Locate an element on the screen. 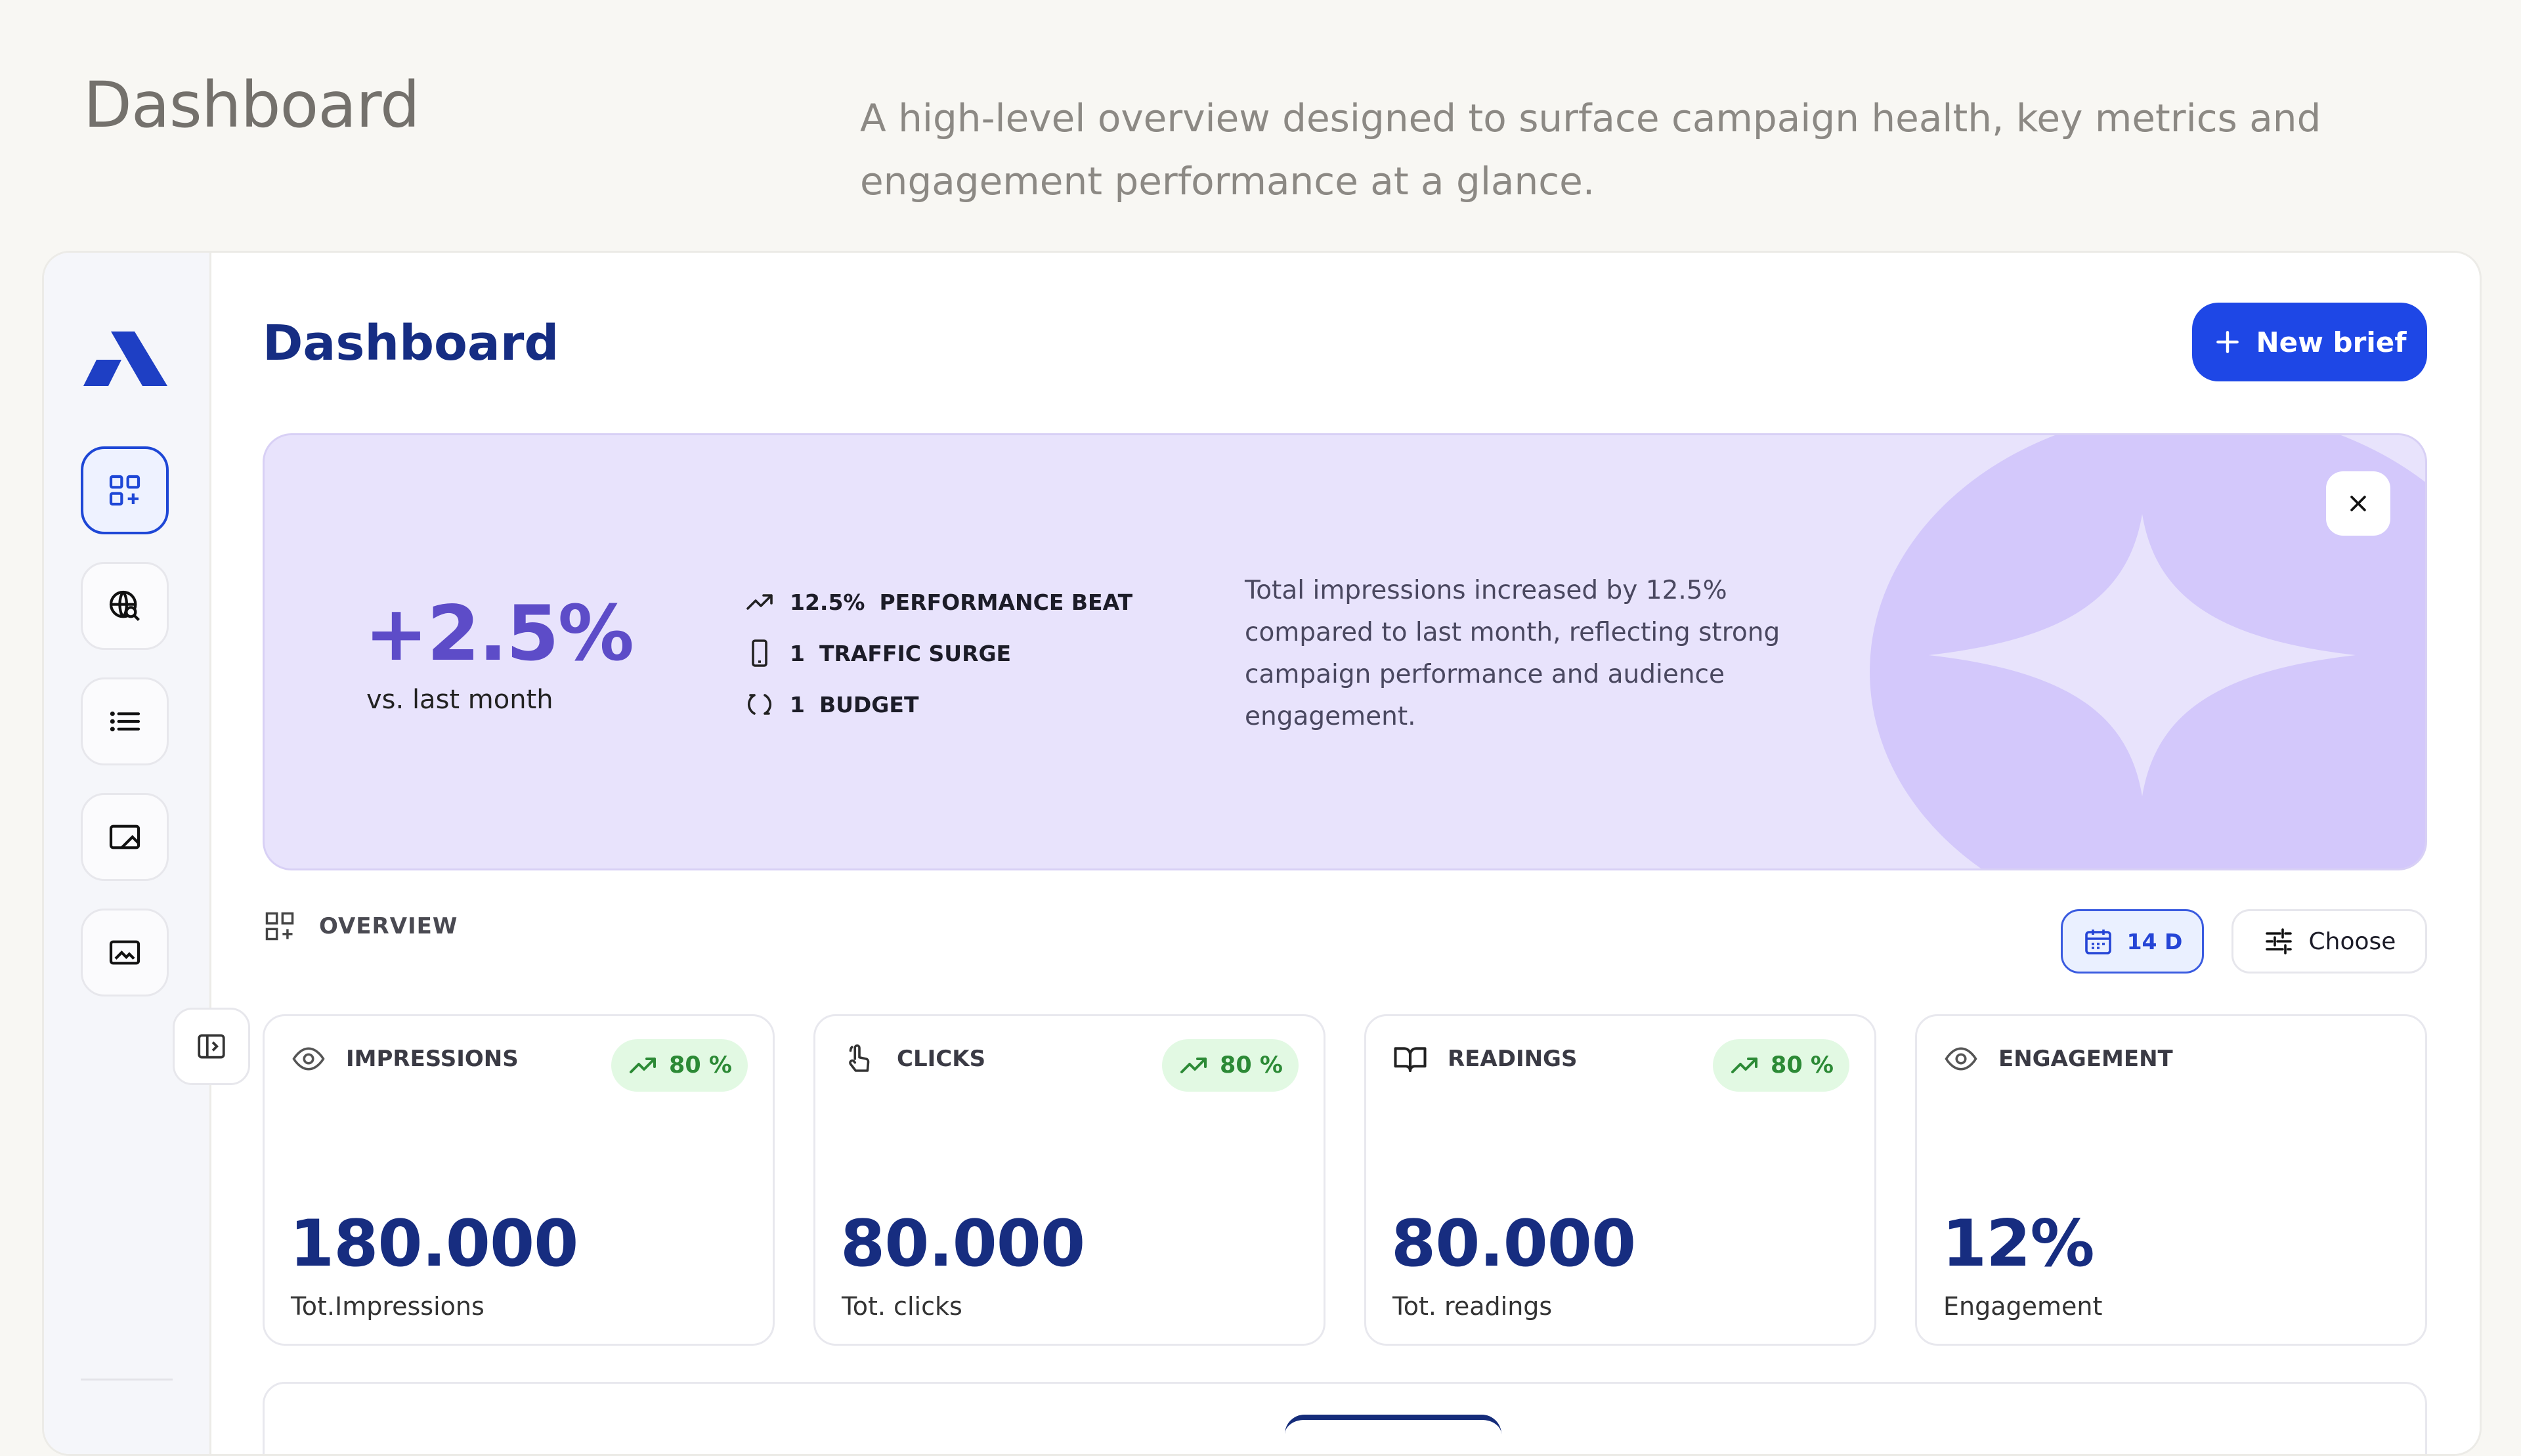 The width and height of the screenshot is (2521, 1456). brand-logo is located at coordinates (126, 357).